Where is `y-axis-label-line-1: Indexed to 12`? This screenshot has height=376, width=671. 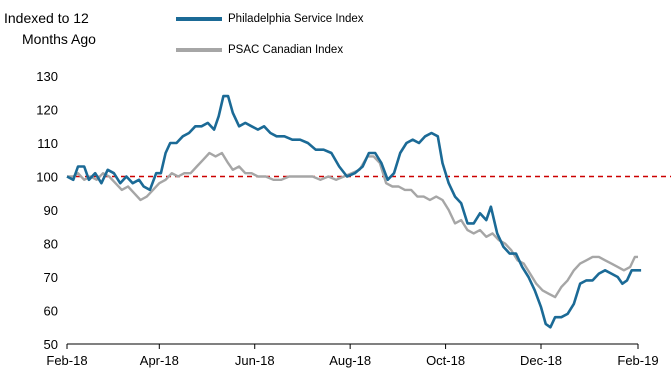 y-axis-label-line-1: Indexed to 12 is located at coordinates (46, 18).